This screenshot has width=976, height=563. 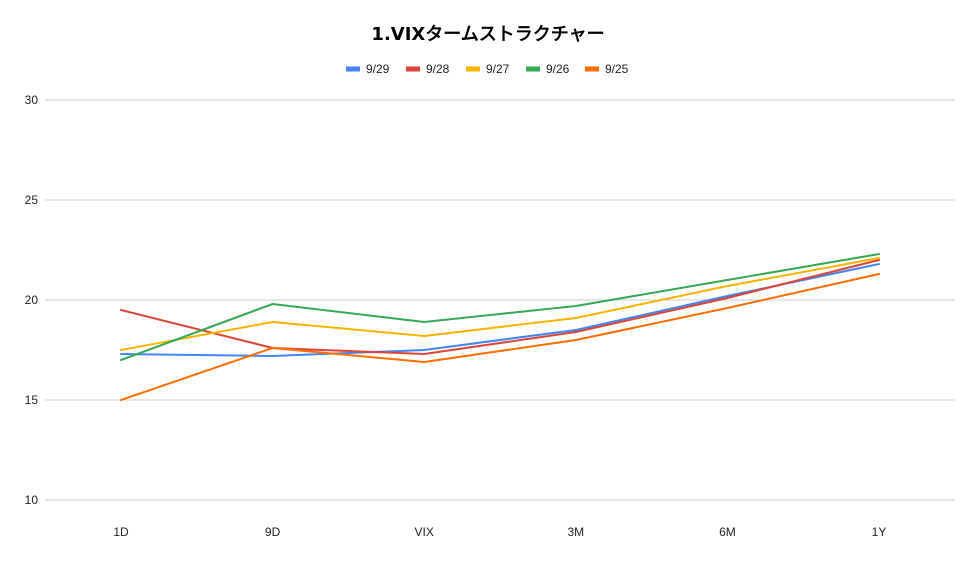 I want to click on y-tick-label: 20, so click(x=32, y=300).